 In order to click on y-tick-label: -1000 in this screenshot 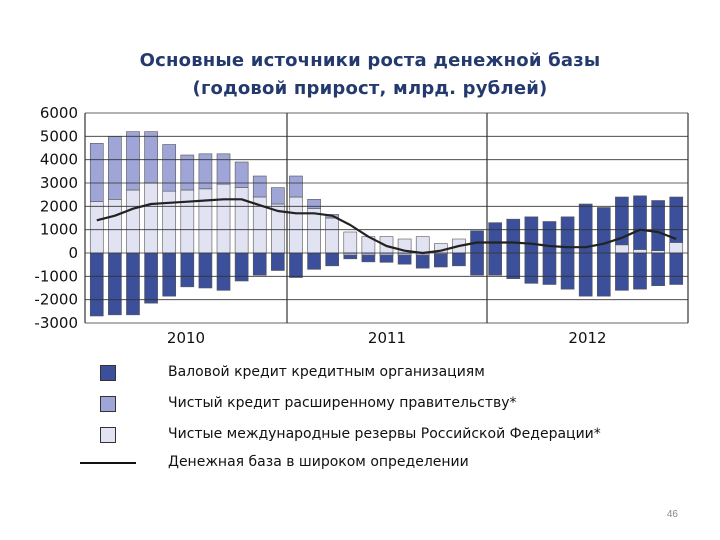, I will do `click(56, 276)`.